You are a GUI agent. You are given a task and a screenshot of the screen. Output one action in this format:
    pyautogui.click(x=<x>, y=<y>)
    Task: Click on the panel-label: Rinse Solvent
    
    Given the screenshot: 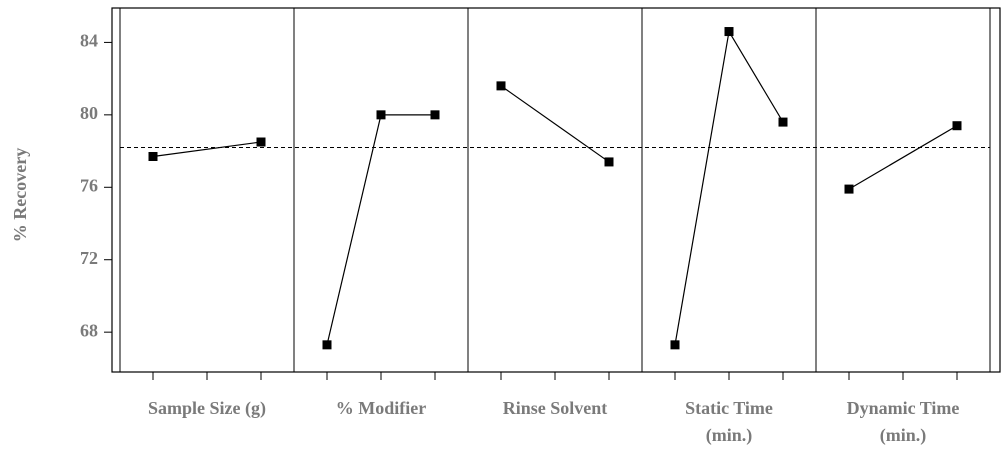 What is the action you would take?
    pyautogui.click(x=555, y=408)
    